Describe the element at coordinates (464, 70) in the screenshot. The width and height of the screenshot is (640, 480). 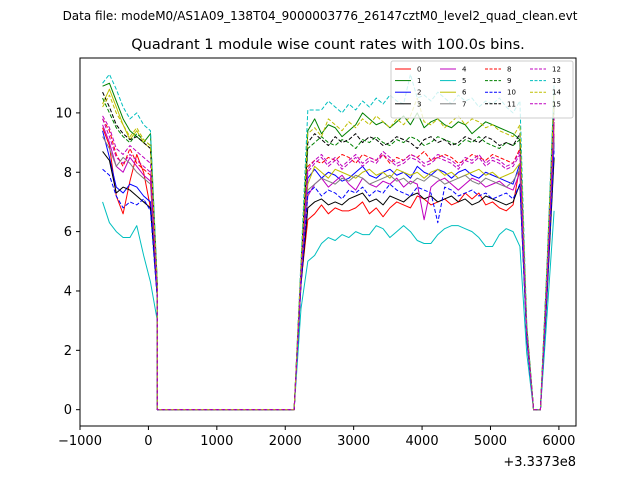
I see `legend-label-4: 4` at that location.